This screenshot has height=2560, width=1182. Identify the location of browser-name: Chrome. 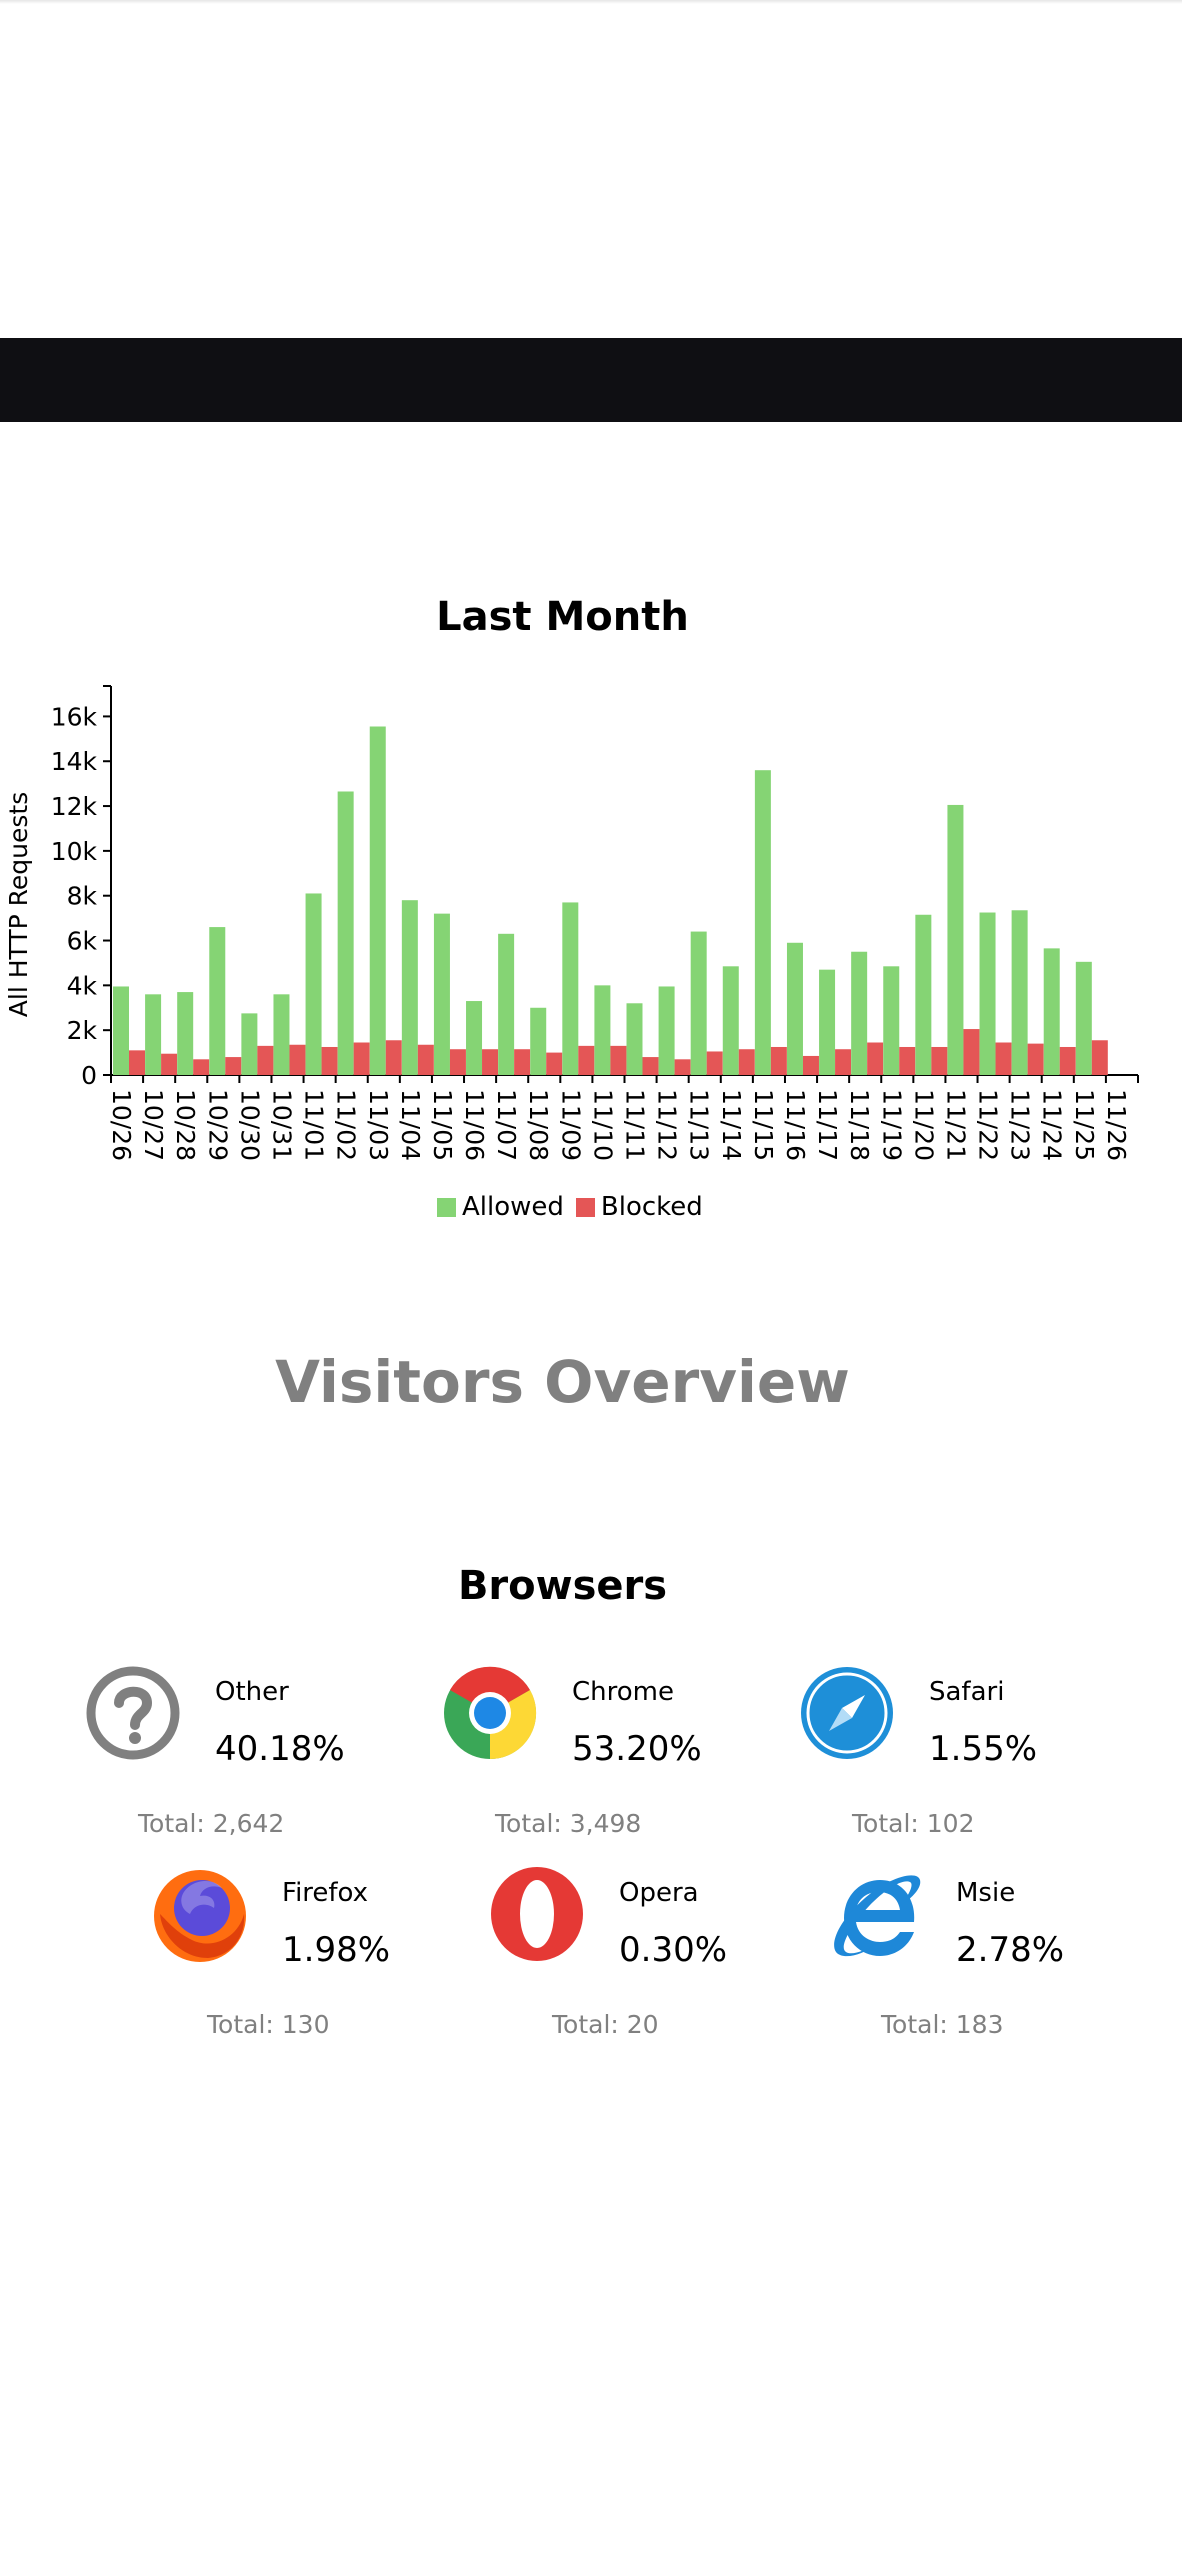
(623, 1692).